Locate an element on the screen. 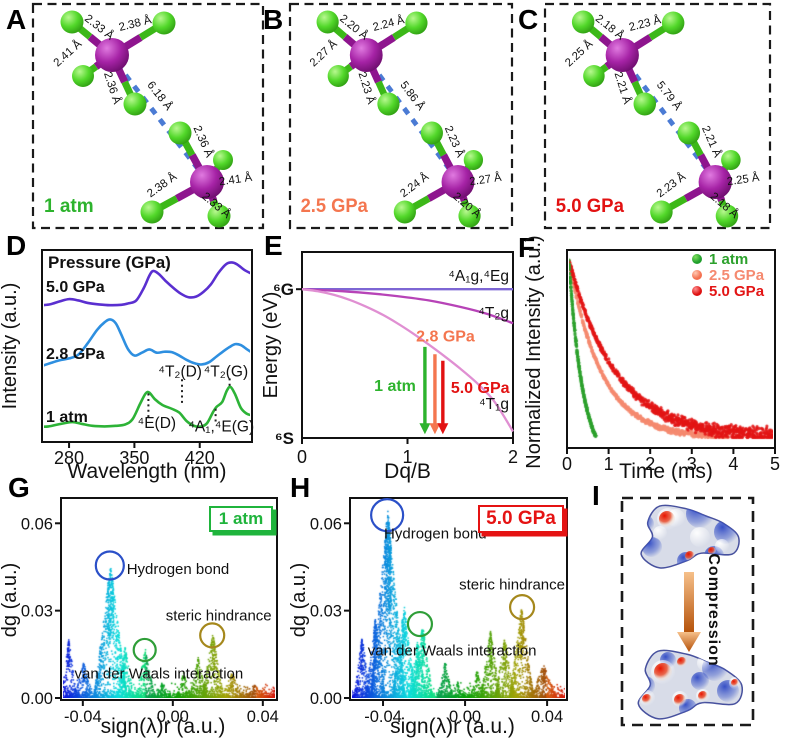 The height and width of the screenshot is (741, 794). interaction-annotation: Hydrogen bond is located at coordinates (178, 569).